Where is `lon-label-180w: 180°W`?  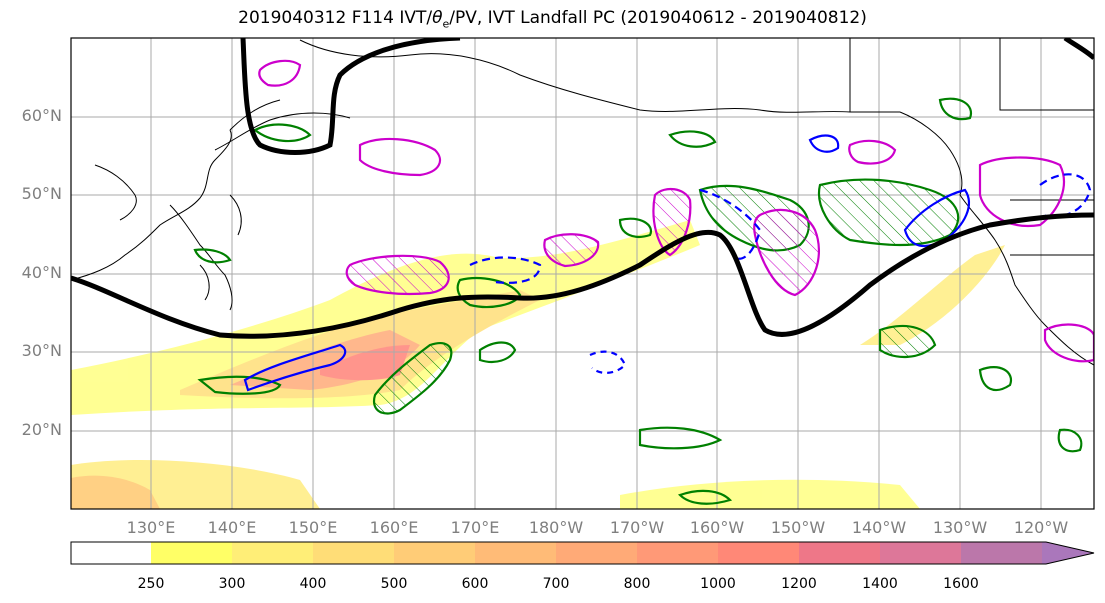
lon-label-180w: 180°W is located at coordinates (556, 527).